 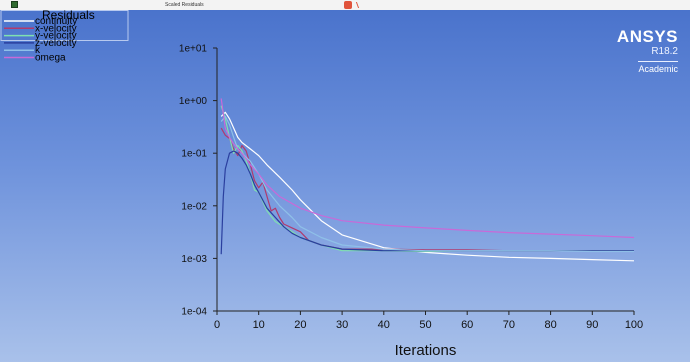 I want to click on ansys-brand: ANSYS R18.2 Academic, so click(x=647, y=52).